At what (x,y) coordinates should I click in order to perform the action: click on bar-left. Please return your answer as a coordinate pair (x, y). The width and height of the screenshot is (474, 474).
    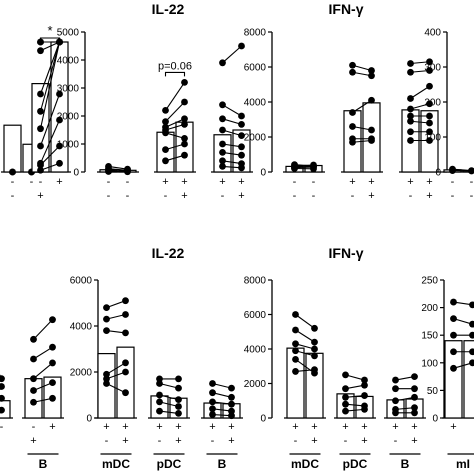
    Looking at the image, I should click on (12, 148).